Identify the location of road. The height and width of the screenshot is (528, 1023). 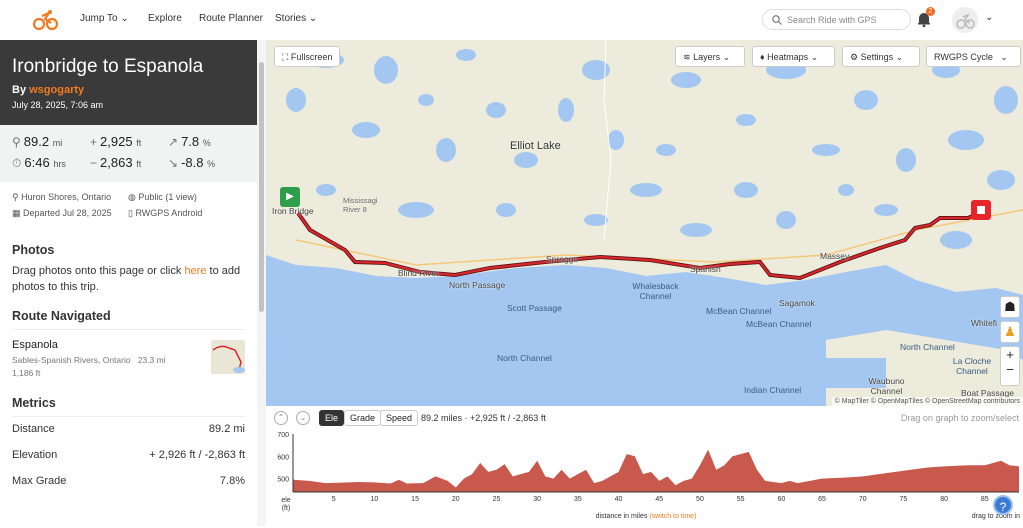
(607, 140).